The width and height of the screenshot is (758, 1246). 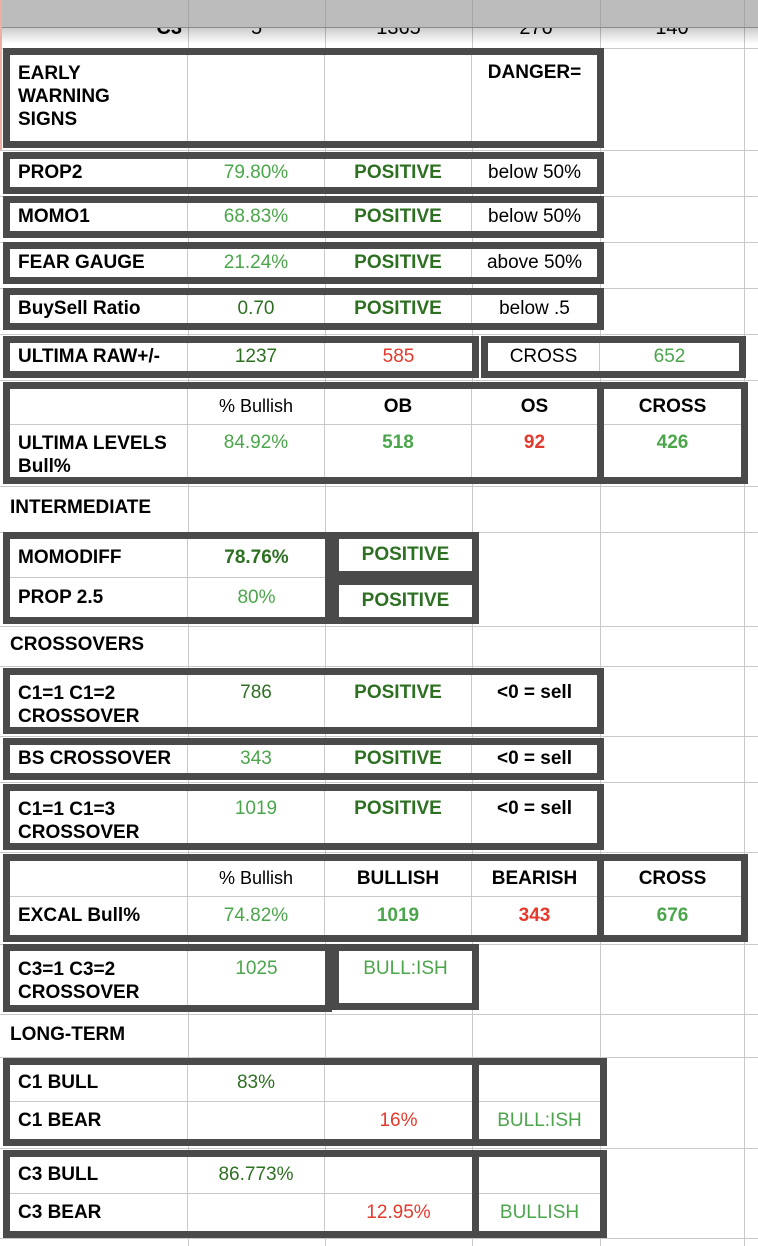 I want to click on cell-prop2-label: PROP2, so click(x=99, y=173).